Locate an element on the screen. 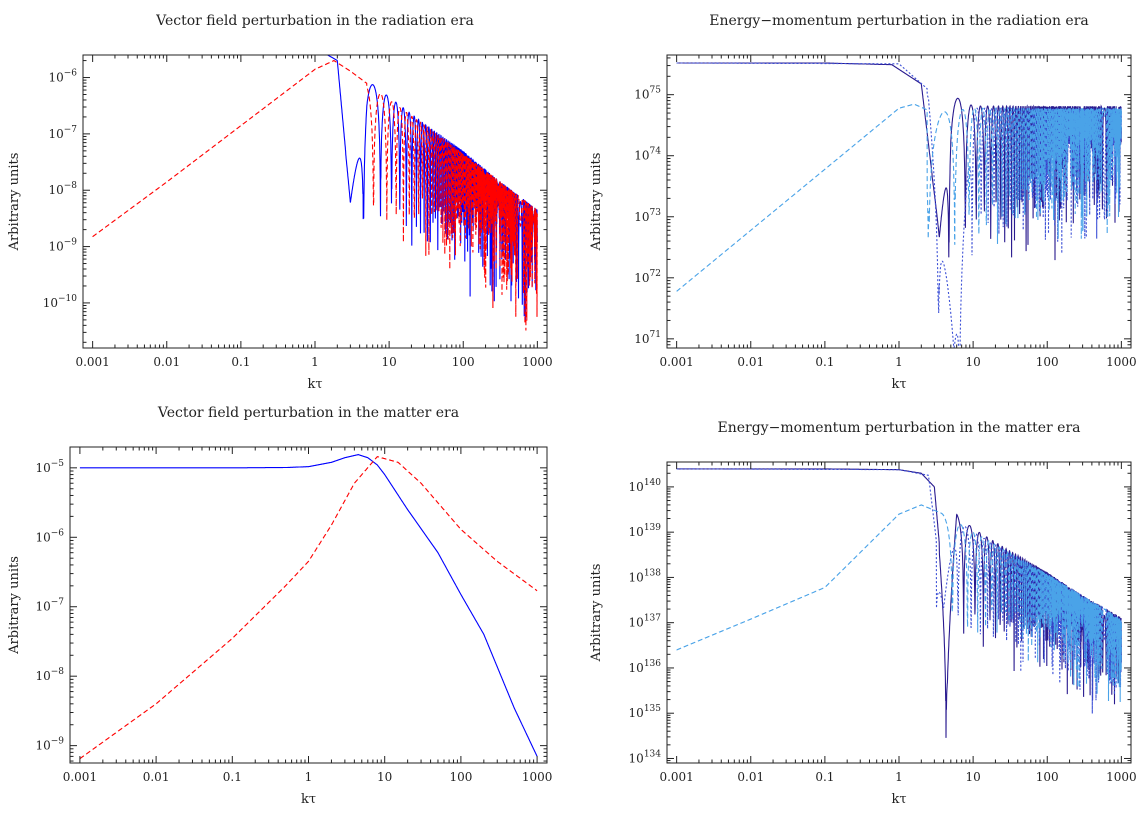  y-tick-label: 10134 is located at coordinates (645, 757).